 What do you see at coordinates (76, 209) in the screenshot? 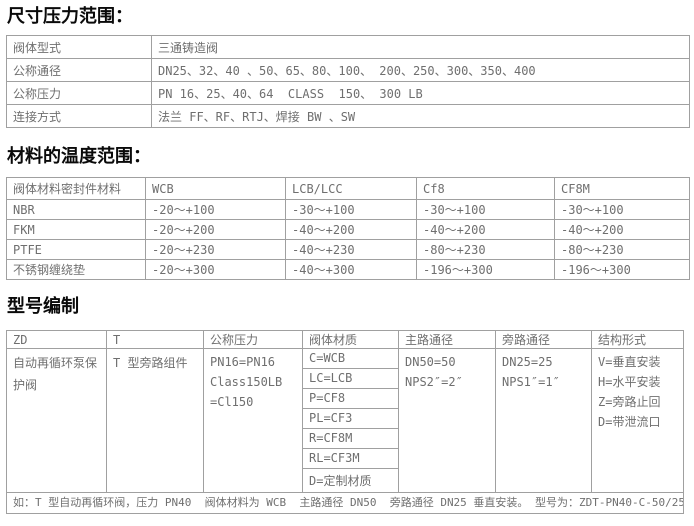
I see `row-label-nbr: NBR` at bounding box center [76, 209].